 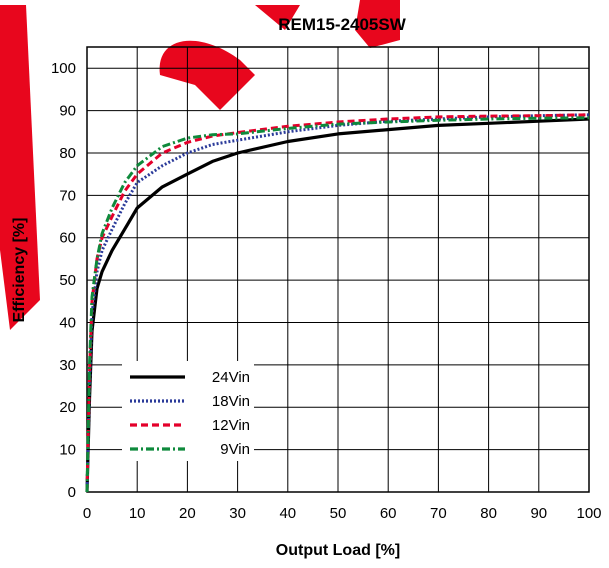 I want to click on y-axis-title: Efficiency [%], so click(x=19, y=270).